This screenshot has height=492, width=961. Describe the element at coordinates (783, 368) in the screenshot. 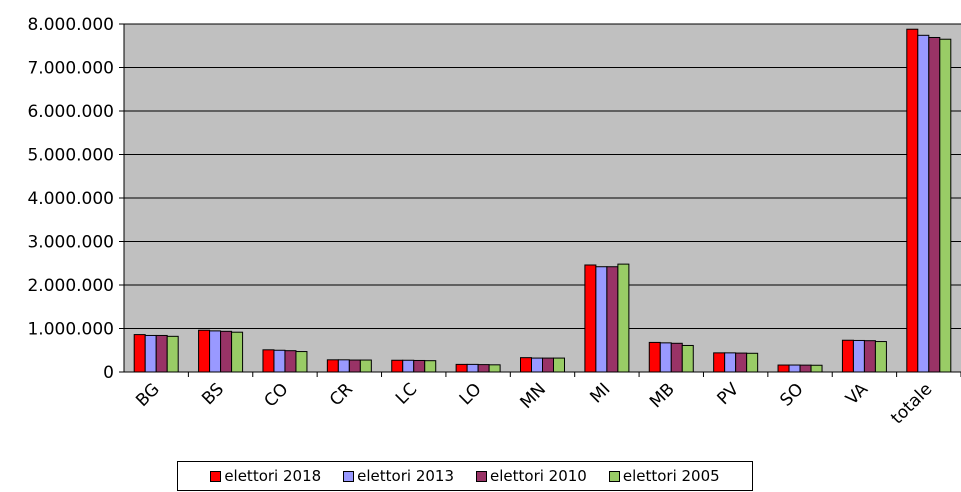

I see `bar-so-elettori-2018` at that location.